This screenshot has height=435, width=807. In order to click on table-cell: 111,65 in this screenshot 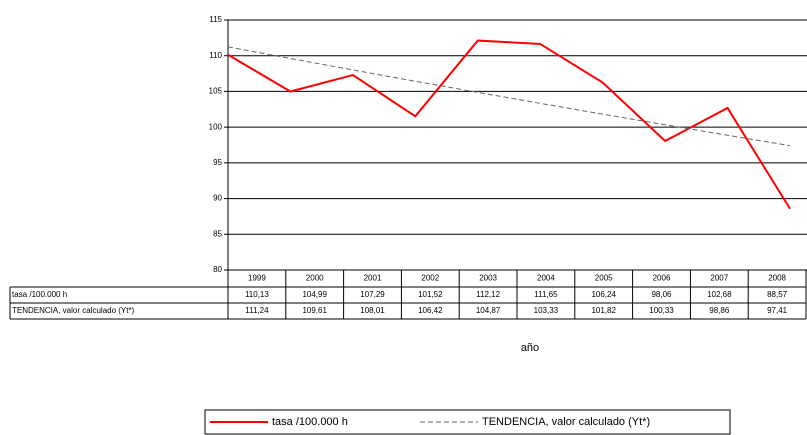, I will do `click(546, 294)`.